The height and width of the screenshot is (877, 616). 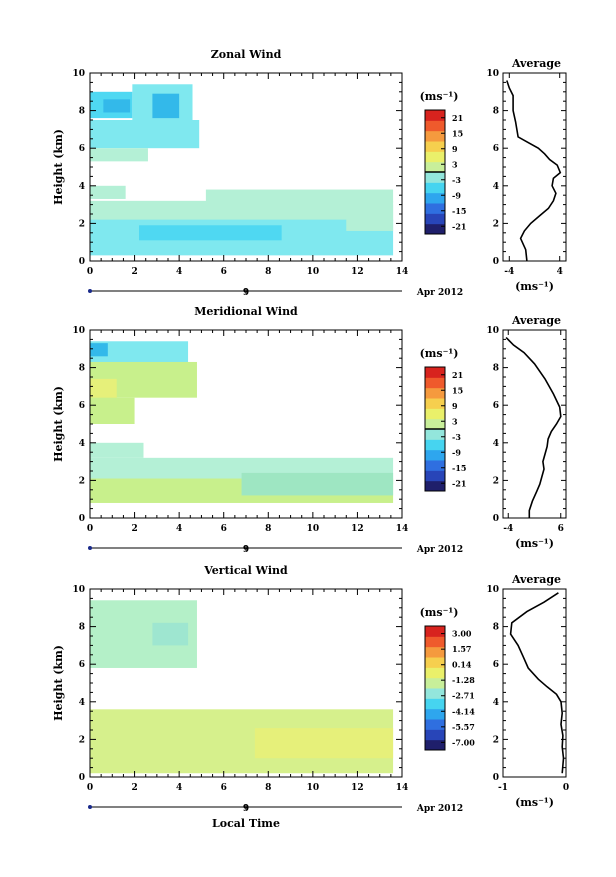 I want to click on x-axis-label: Local Time, so click(x=246, y=823).